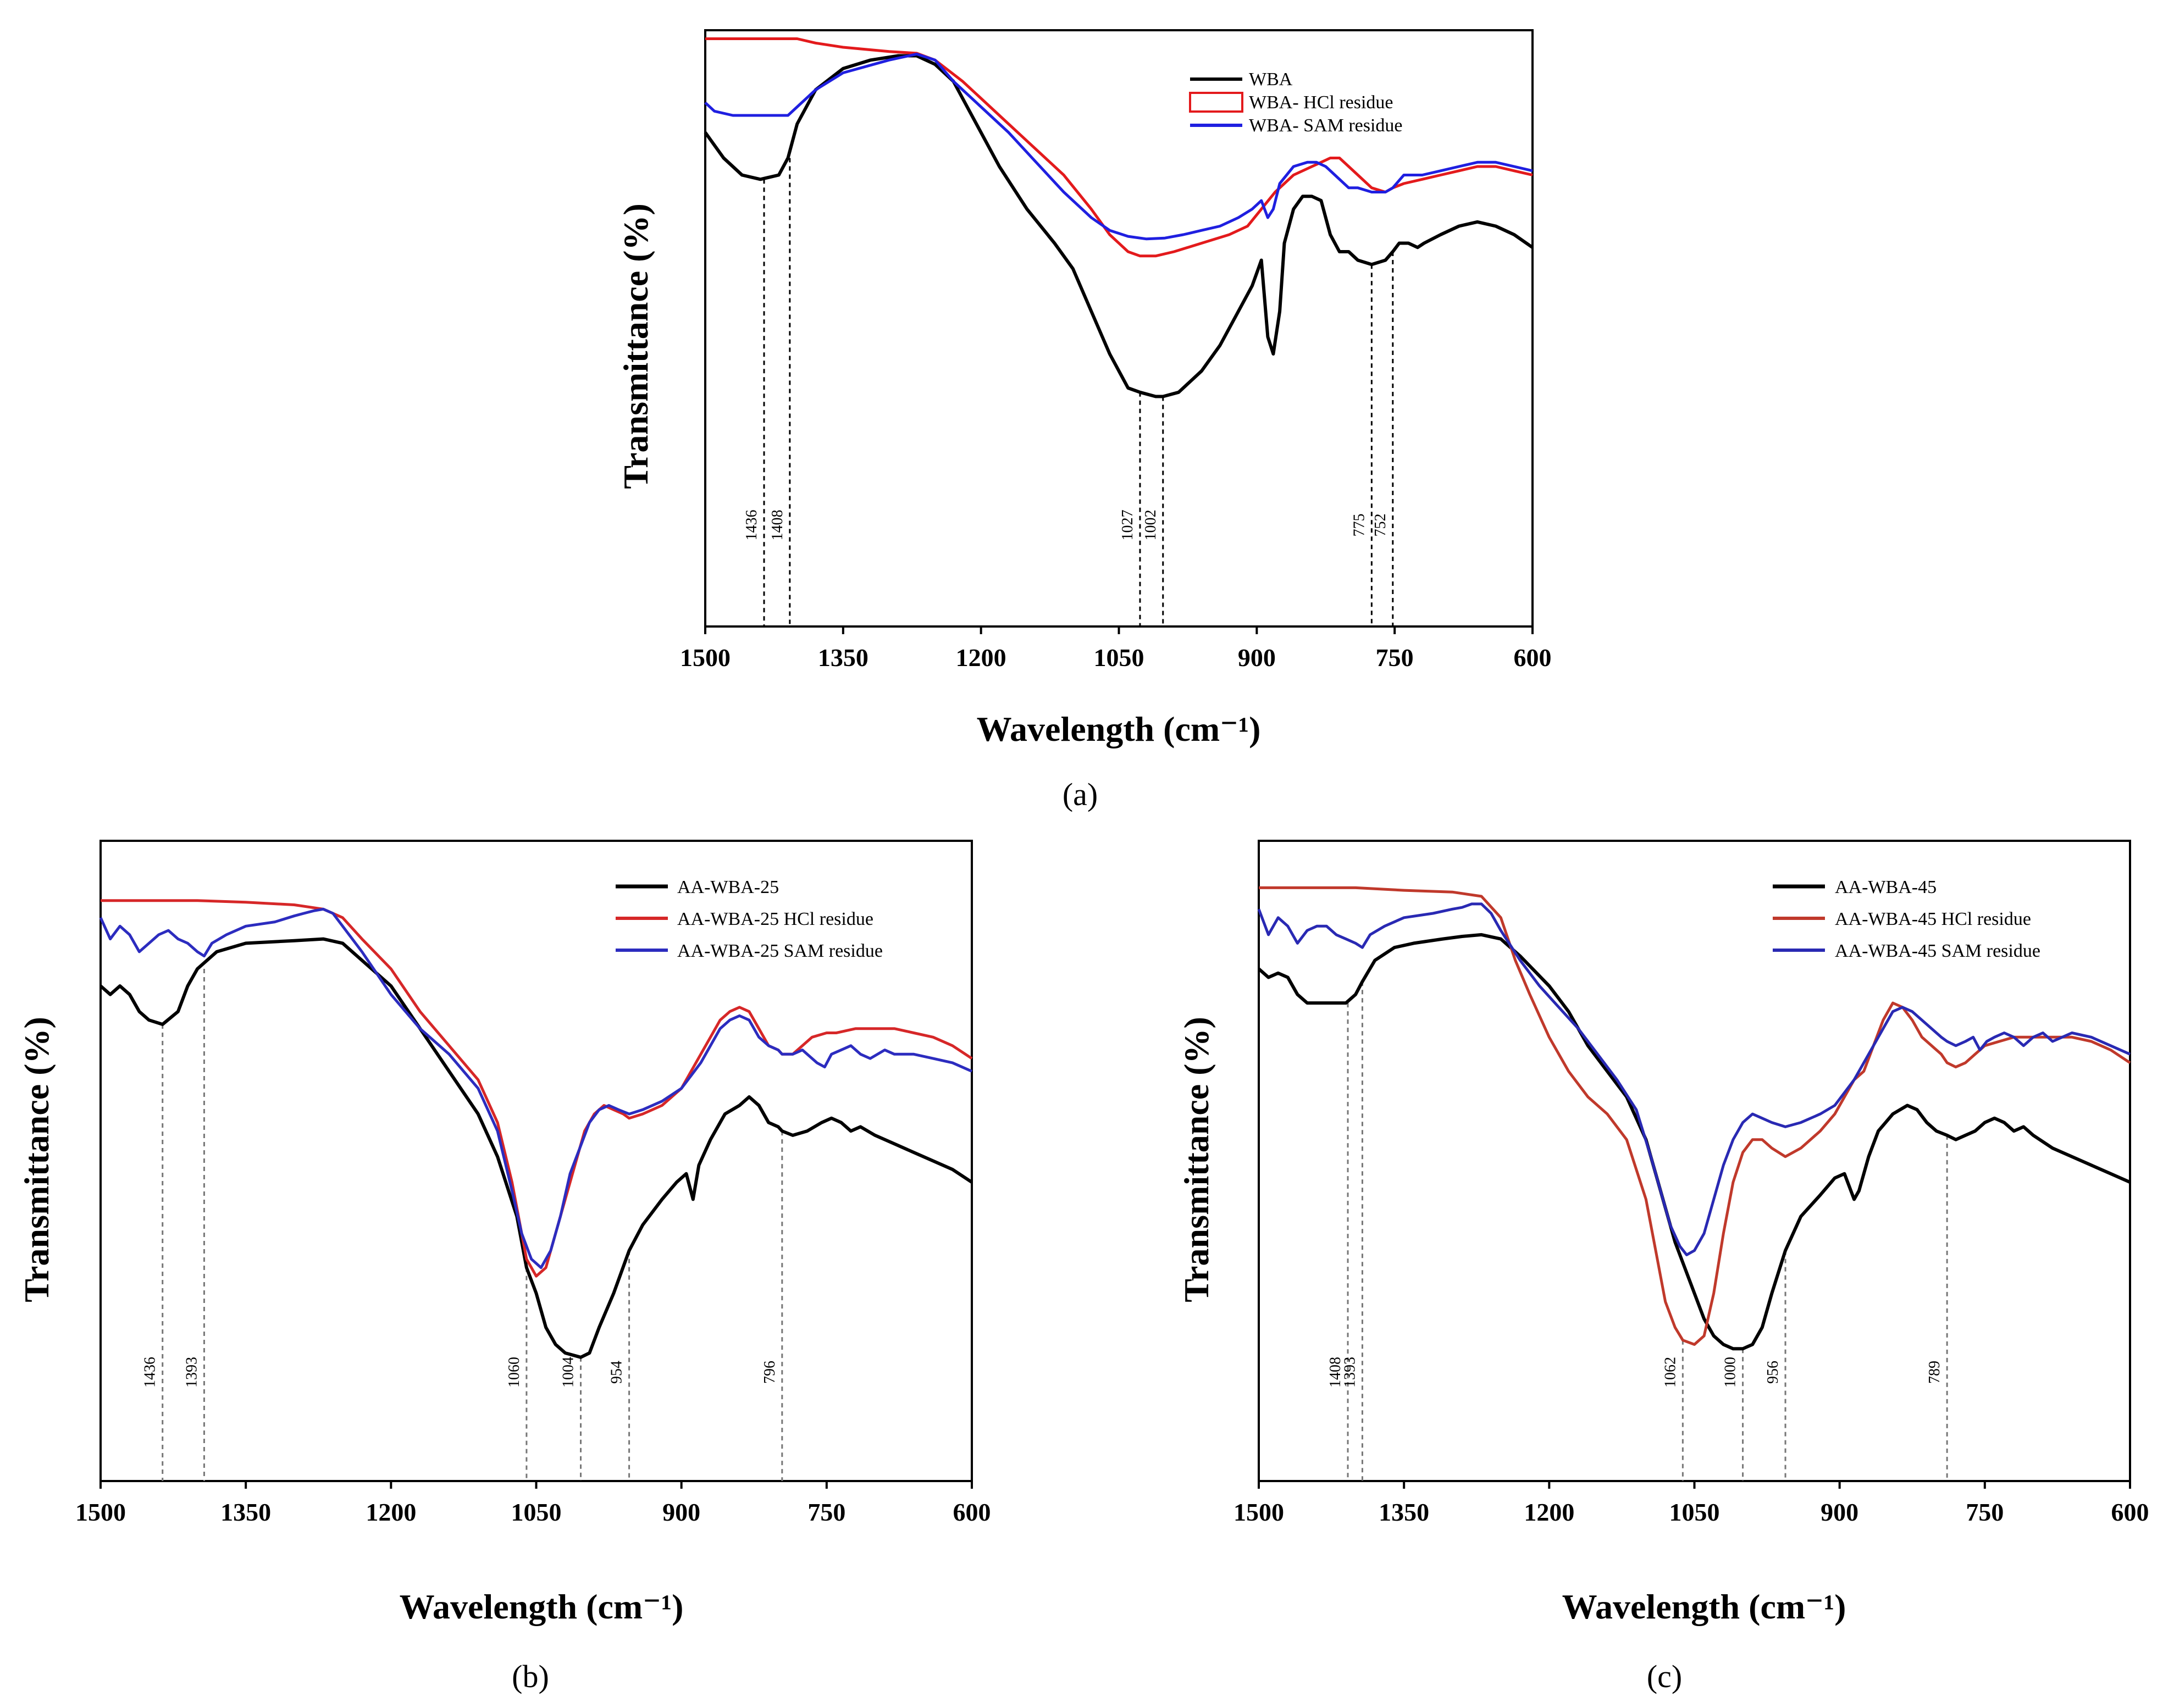 This screenshot has height=1708, width=2174. Describe the element at coordinates (728, 887) in the screenshot. I see `legend-label-aa-wba-25: AA-WBA-25` at that location.